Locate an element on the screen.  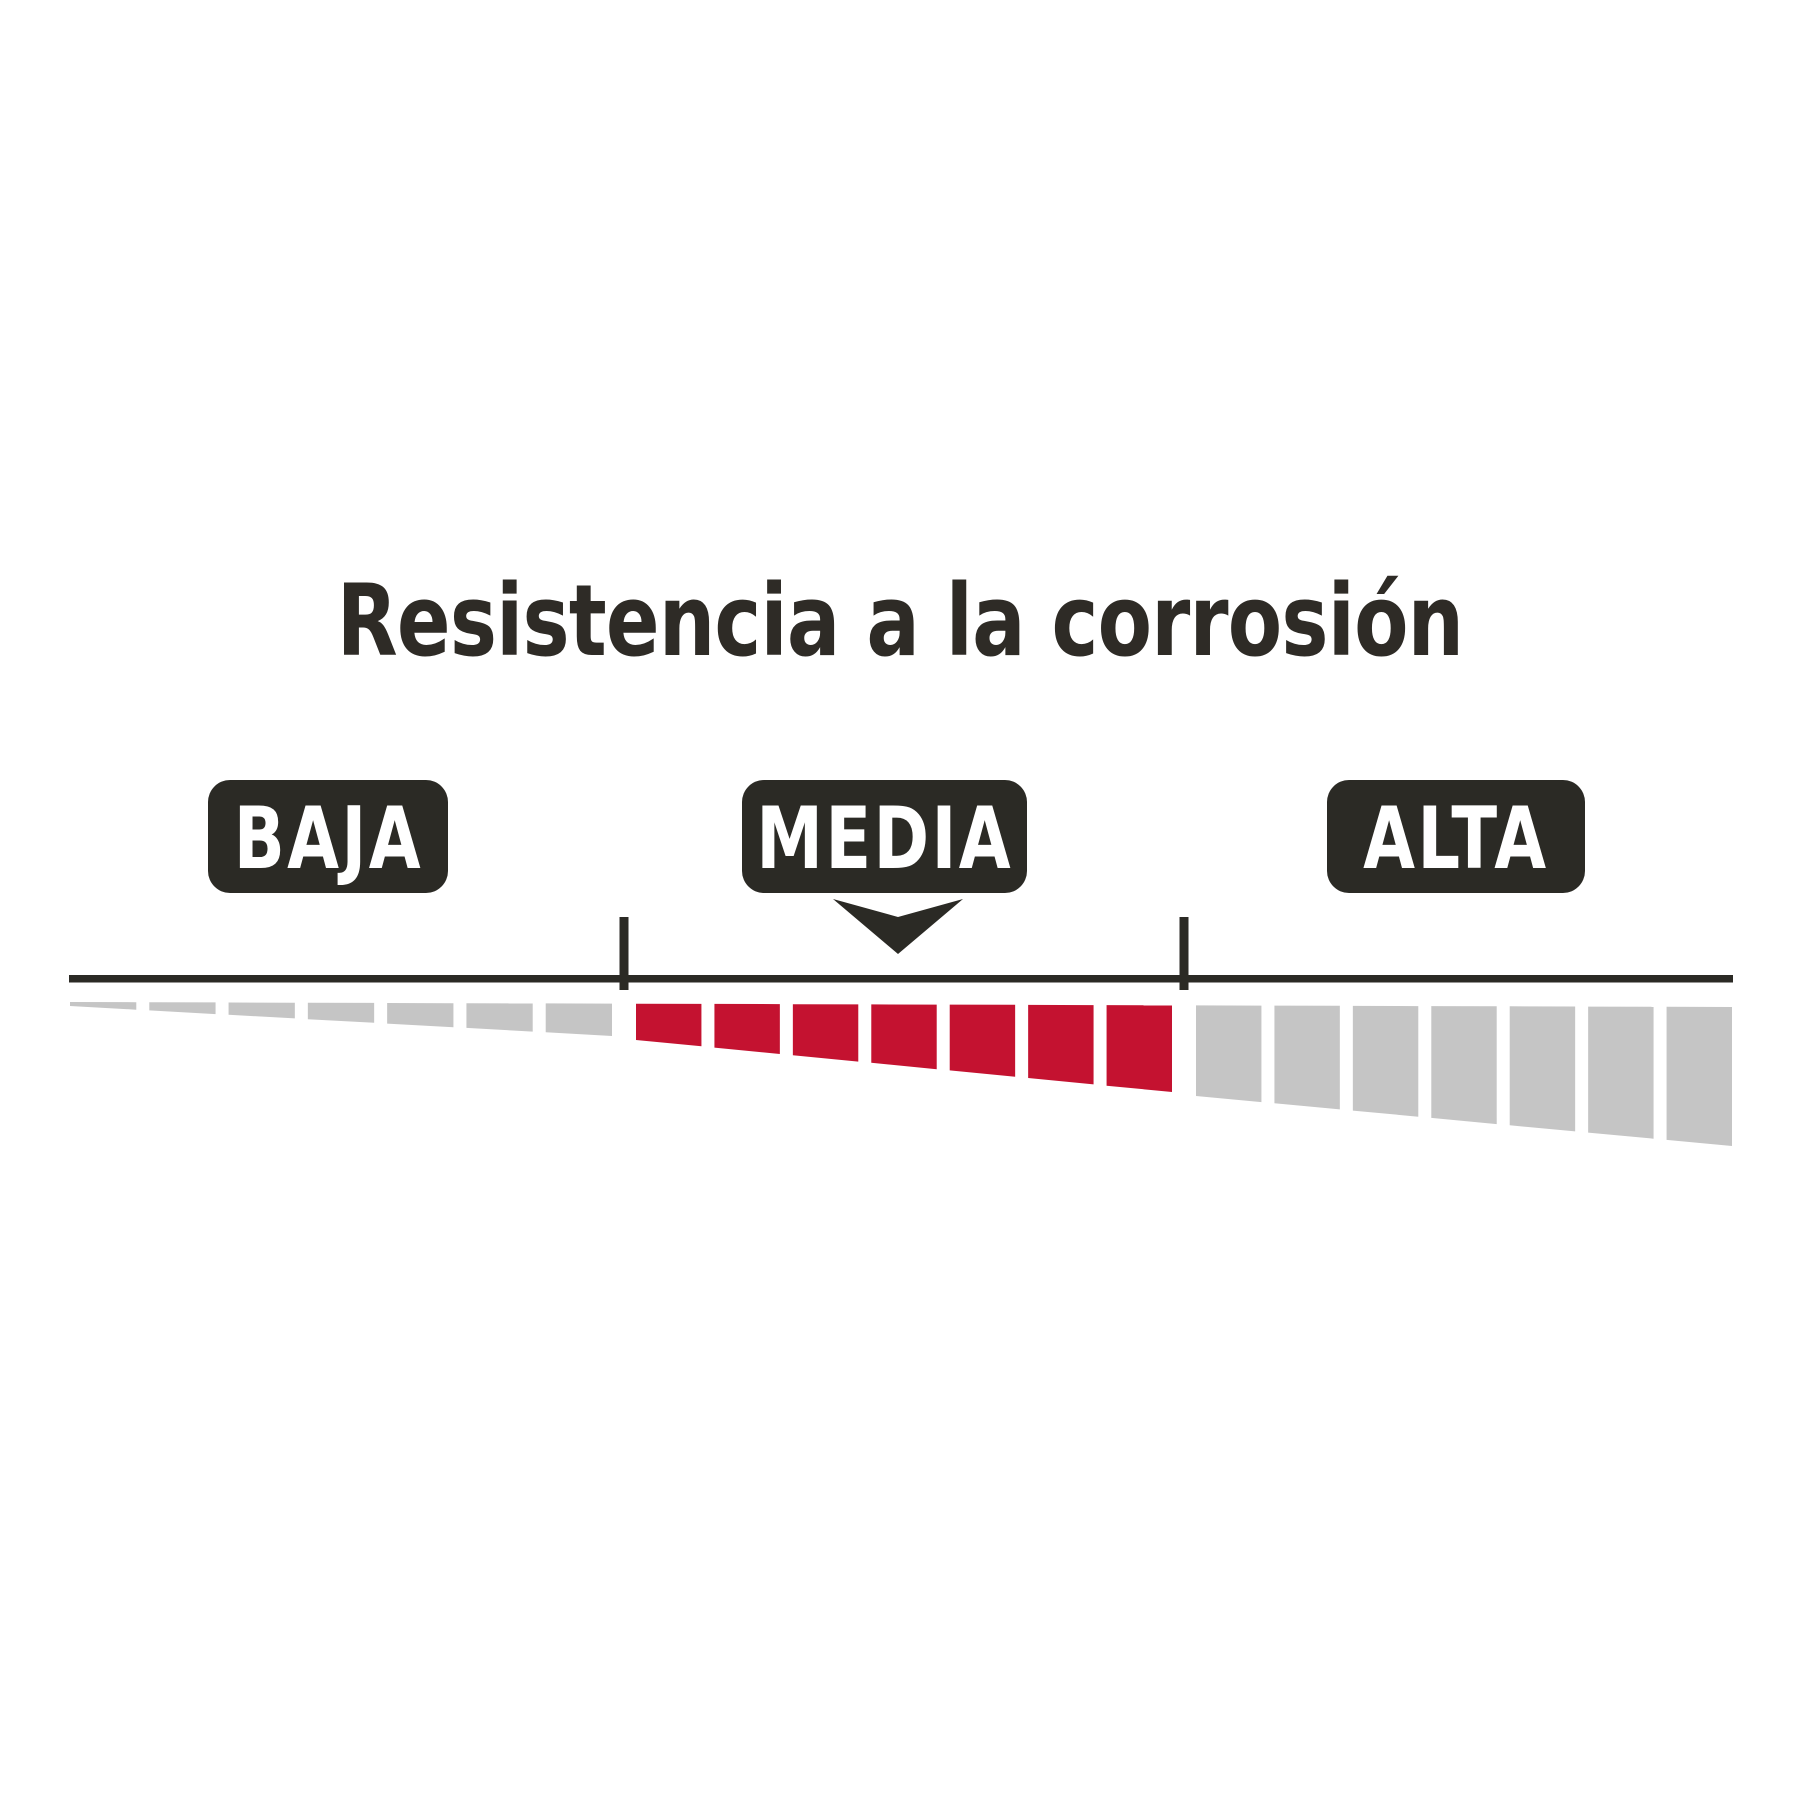
corrosion-scale-meter is located at coordinates (901, 1022).